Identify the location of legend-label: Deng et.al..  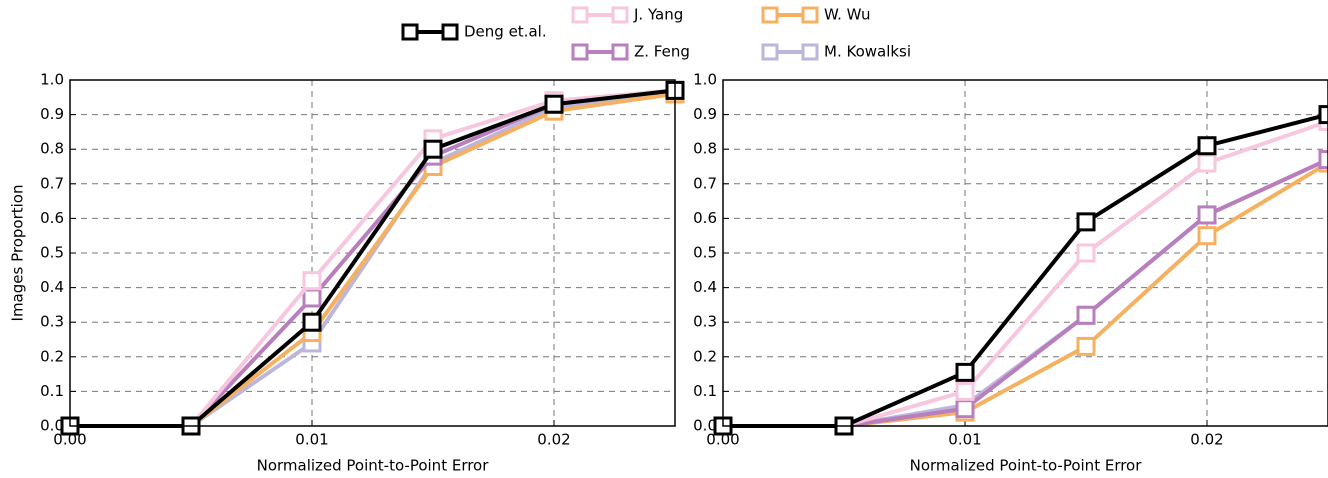
(505, 32).